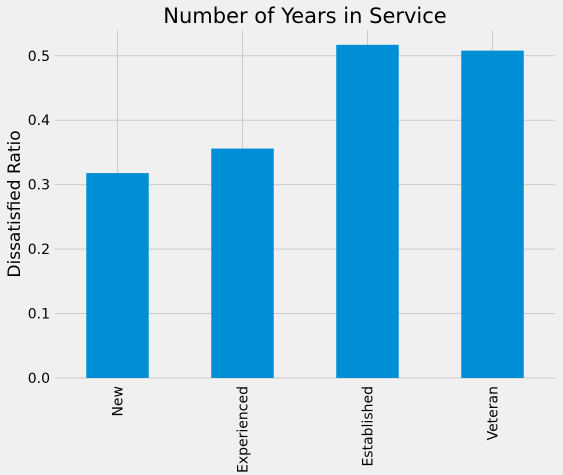 The image size is (563, 475). I want to click on y-tick-label: 0.1, so click(39, 315).